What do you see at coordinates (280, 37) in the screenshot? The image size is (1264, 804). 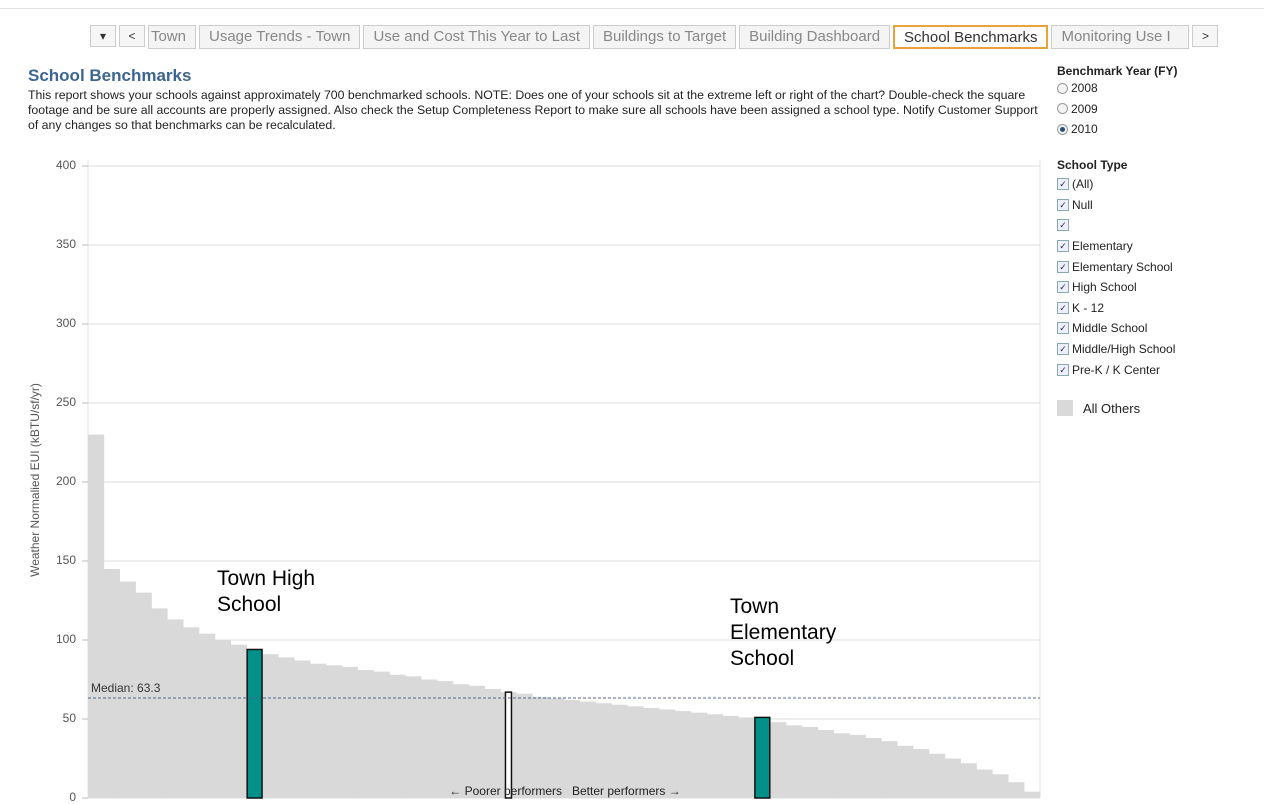 I see `tab: Usage Trends - Town` at bounding box center [280, 37].